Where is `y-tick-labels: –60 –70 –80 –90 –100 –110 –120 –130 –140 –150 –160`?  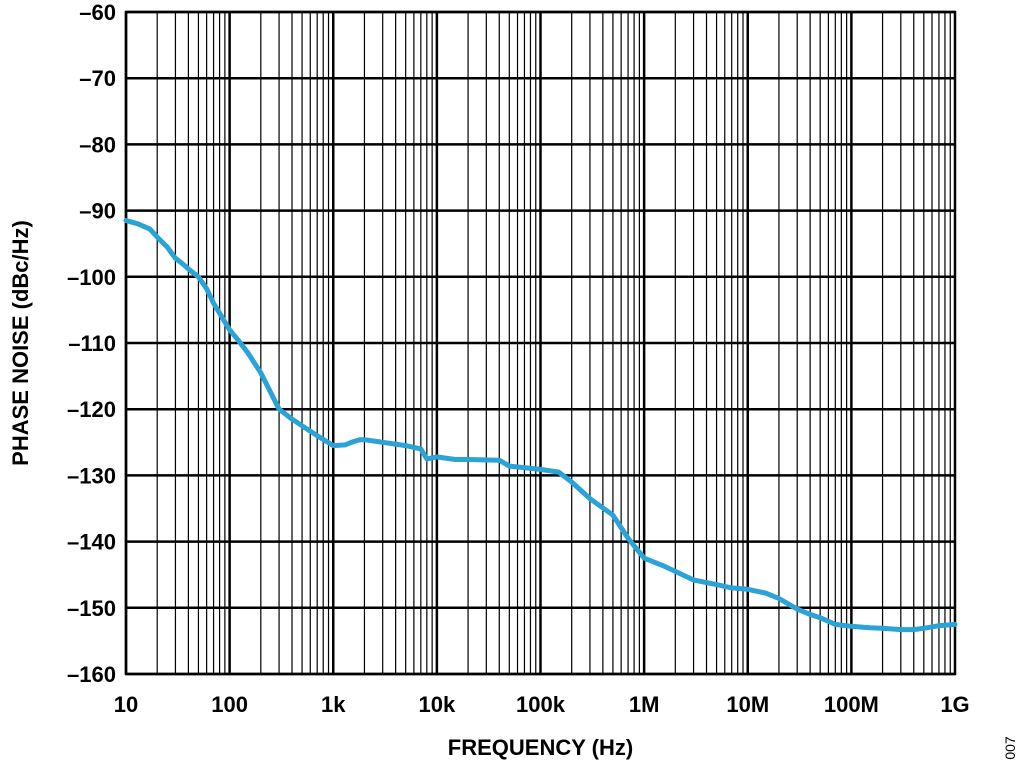
y-tick-labels: –60 –70 –80 –90 –100 –110 –120 –130 –140 –150 –160 is located at coordinates (91, 343).